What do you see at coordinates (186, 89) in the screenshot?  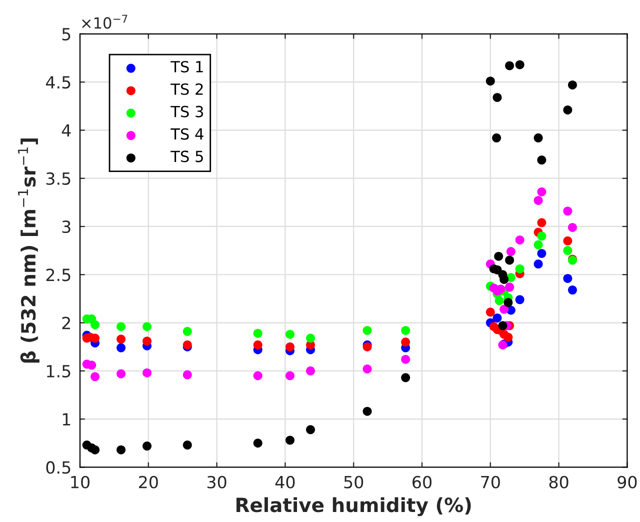 I see `legend-label: TS 2` at bounding box center [186, 89].